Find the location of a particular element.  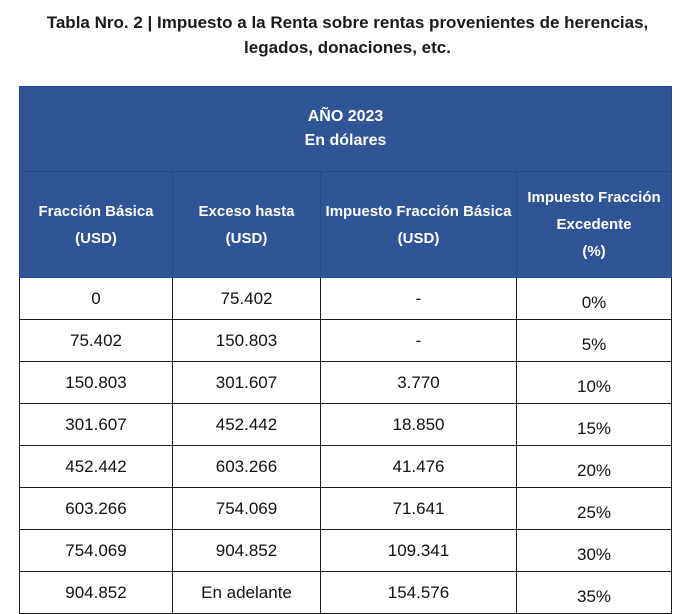

column-header-impuesto-fraccion-basica: Impuesto Fracción Básica (USD) is located at coordinates (418, 224).